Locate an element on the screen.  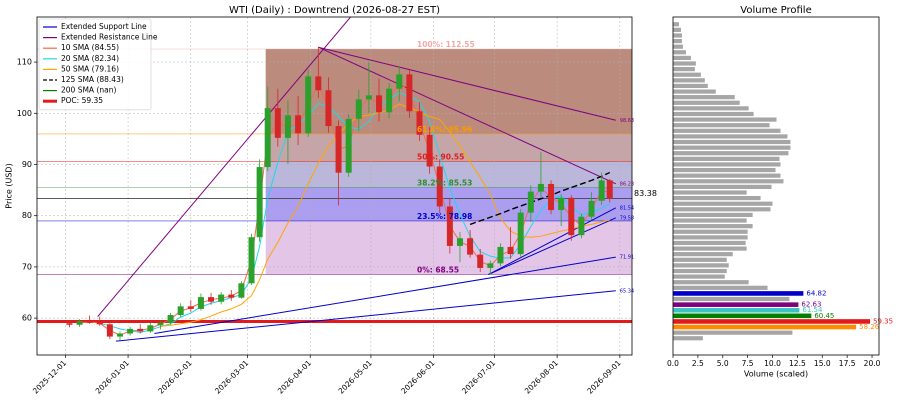
last-price-label: 83.38 is located at coordinates (645, 193).